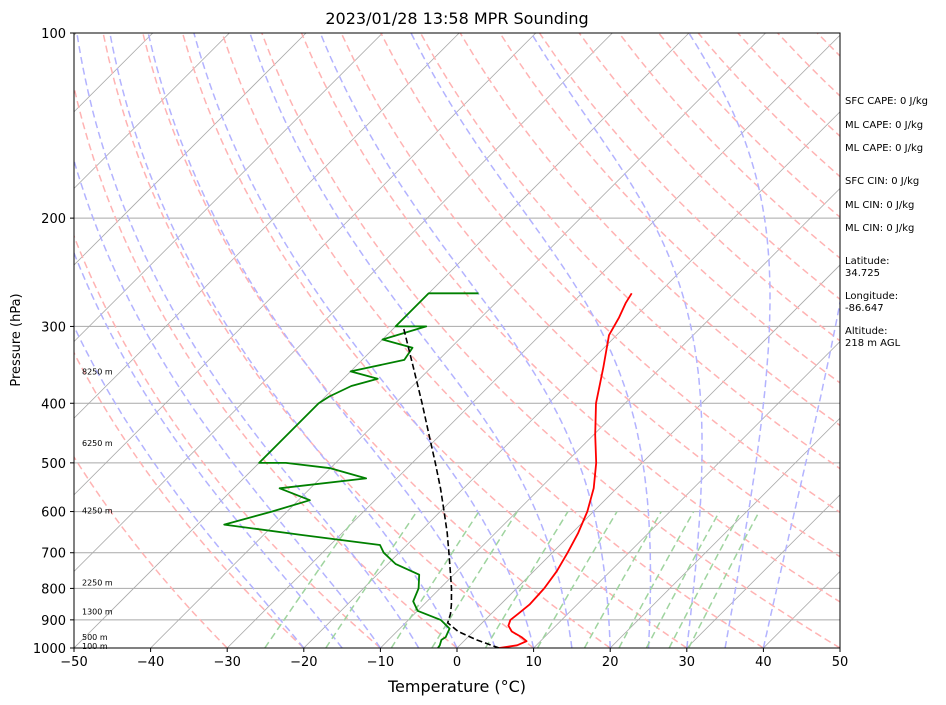  Describe the element at coordinates (53, 34) in the screenshot. I see `y-tick-label: 100` at that location.